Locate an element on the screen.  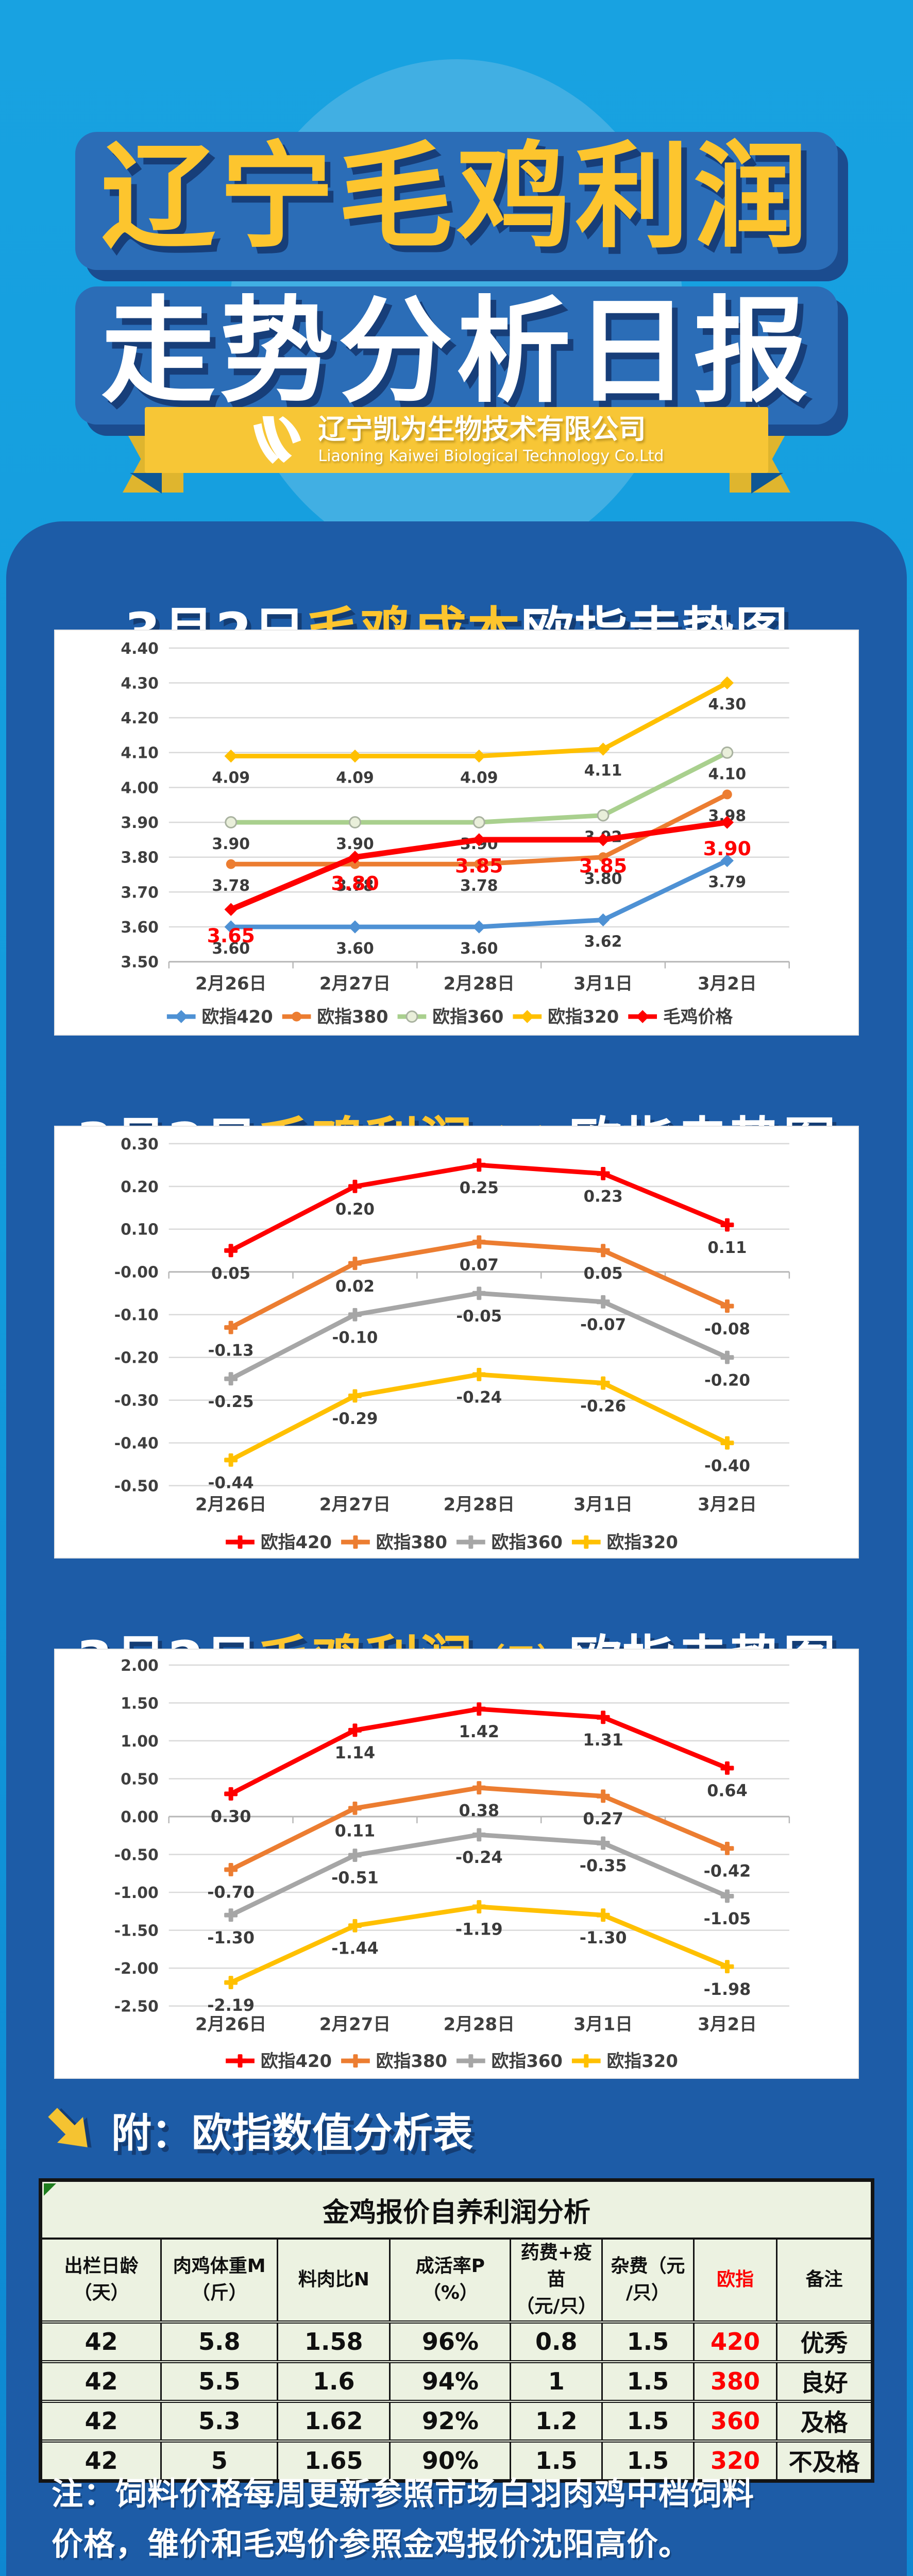
table-cell: 5.8 is located at coordinates (219, 2341).